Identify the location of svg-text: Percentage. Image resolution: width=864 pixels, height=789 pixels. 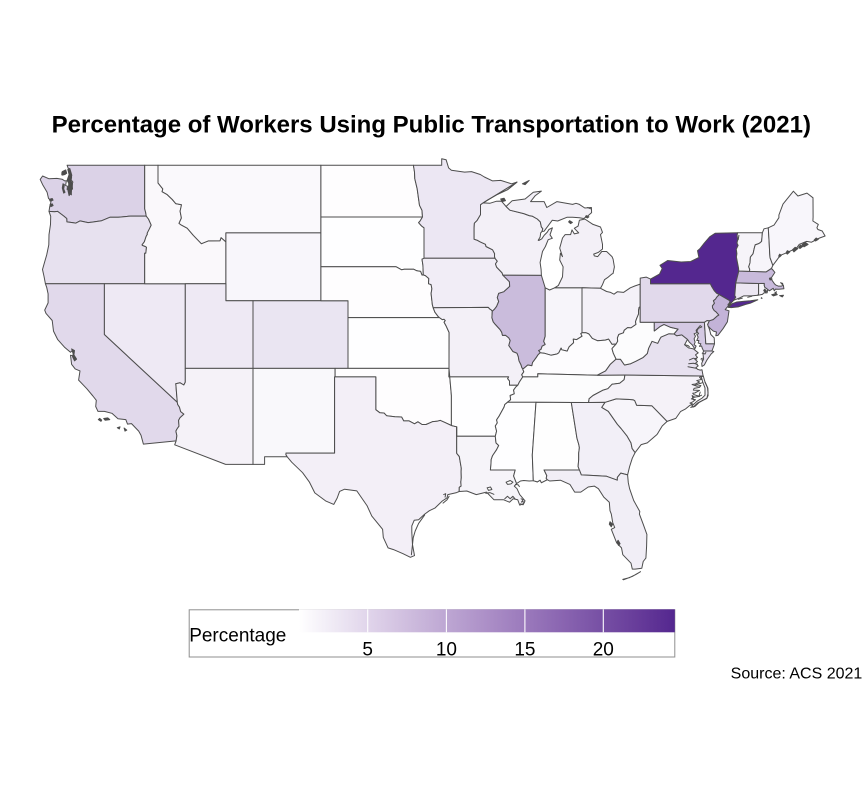
(237, 636).